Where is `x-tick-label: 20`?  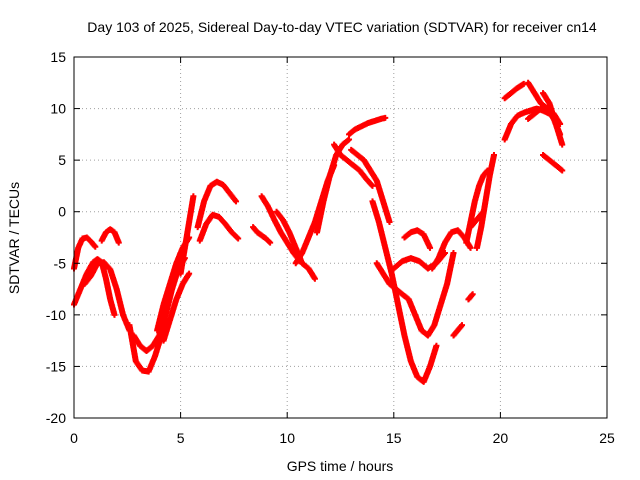 x-tick-label: 20 is located at coordinates (501, 438).